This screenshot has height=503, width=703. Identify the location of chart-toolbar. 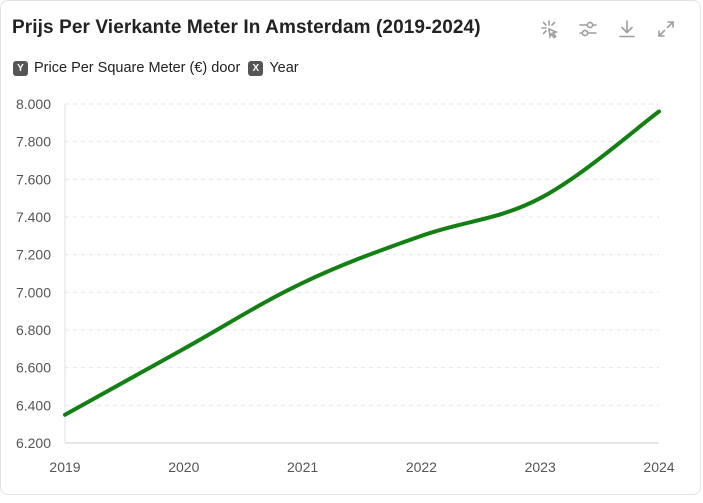
(607, 29).